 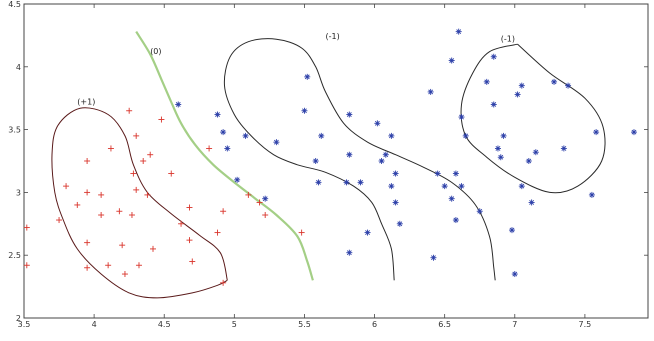 I want to click on x-tick-label: 5.5, so click(x=304, y=324).